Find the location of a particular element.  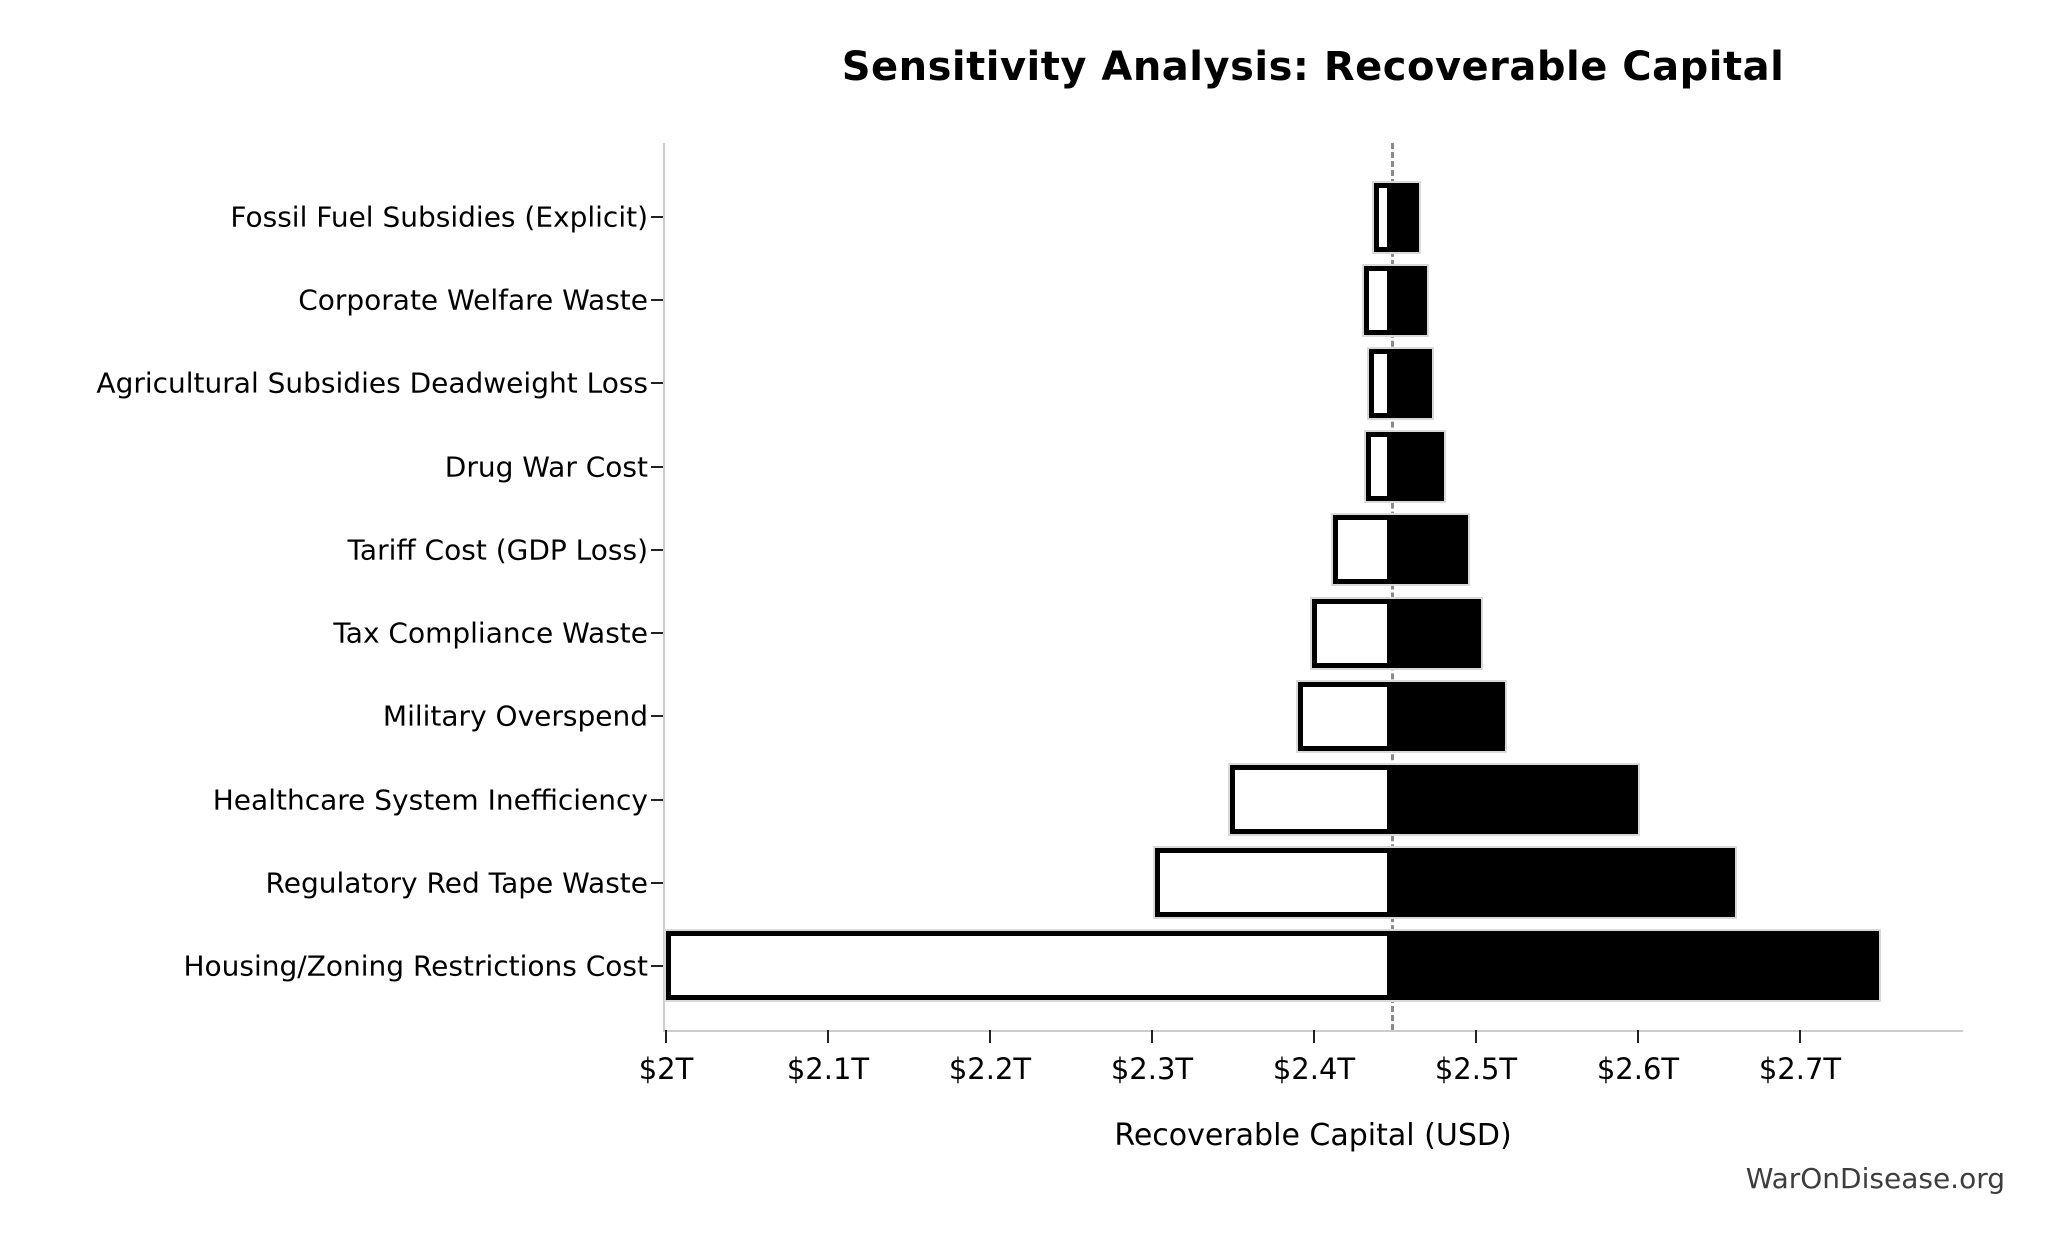

category-label: Corporate Welfare Waste is located at coordinates (473, 300).